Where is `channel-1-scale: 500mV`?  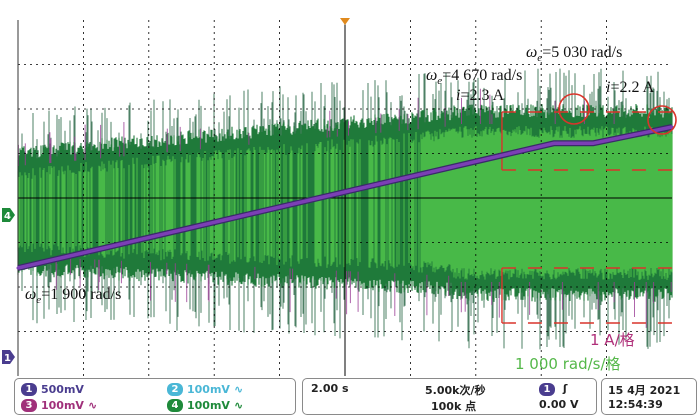 channel-1-scale: 500mV is located at coordinates (62, 389).